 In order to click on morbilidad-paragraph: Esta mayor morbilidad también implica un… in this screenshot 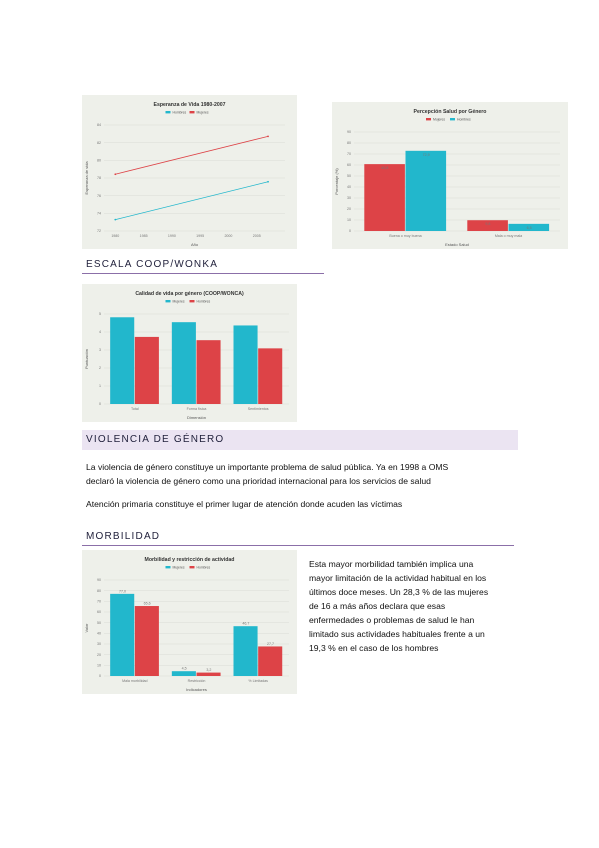, I will do `click(414, 606)`.